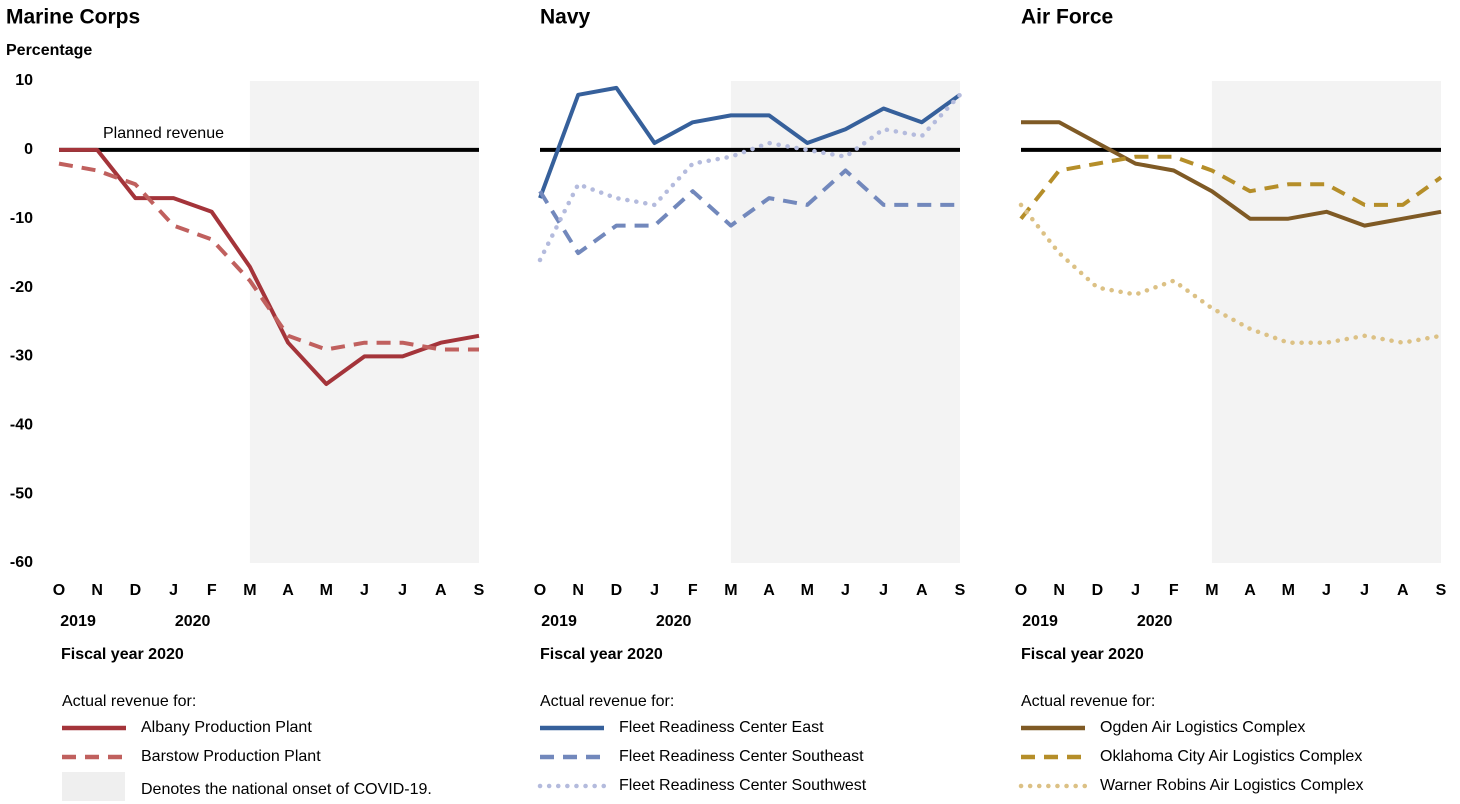 This screenshot has width=1460, height=804. What do you see at coordinates (73, 17) in the screenshot?
I see `panel-title: Marine Corps` at bounding box center [73, 17].